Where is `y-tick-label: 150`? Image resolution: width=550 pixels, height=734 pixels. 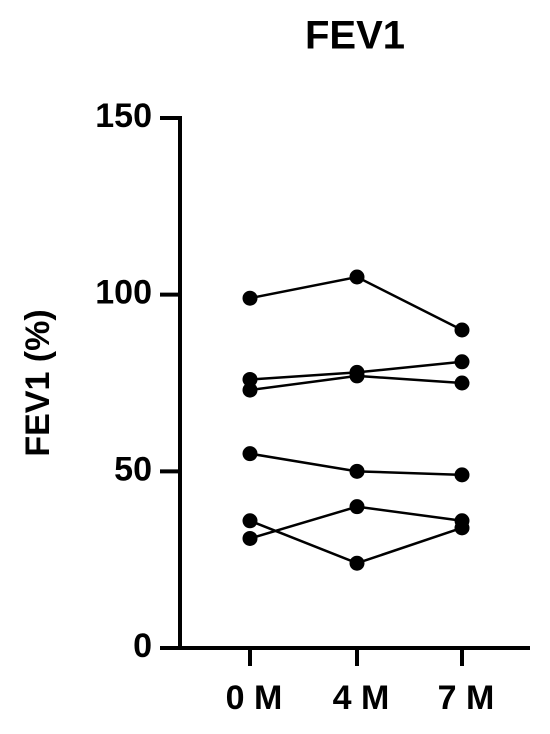 y-tick-label: 150 is located at coordinates (123, 116).